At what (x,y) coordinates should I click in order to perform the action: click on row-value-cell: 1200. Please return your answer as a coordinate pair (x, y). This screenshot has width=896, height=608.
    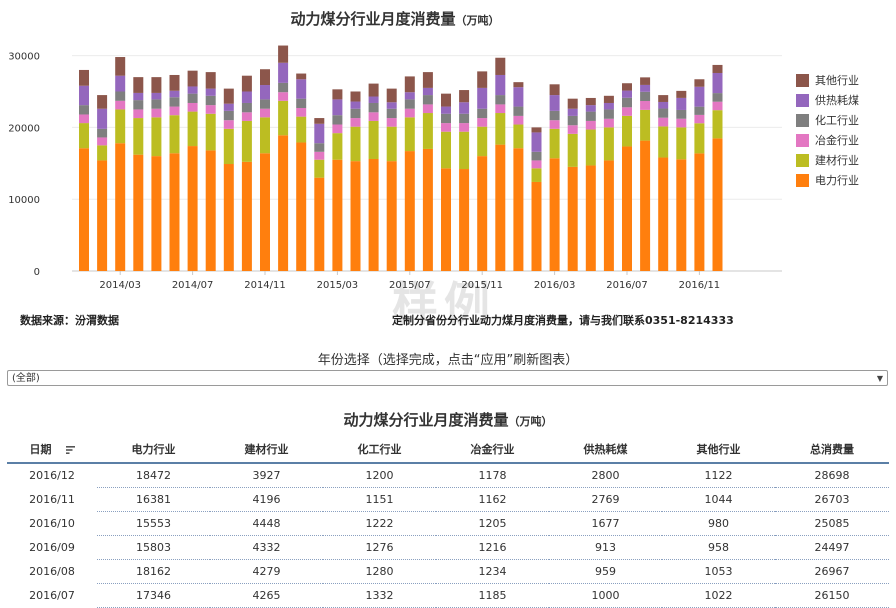
    Looking at the image, I should click on (379, 475).